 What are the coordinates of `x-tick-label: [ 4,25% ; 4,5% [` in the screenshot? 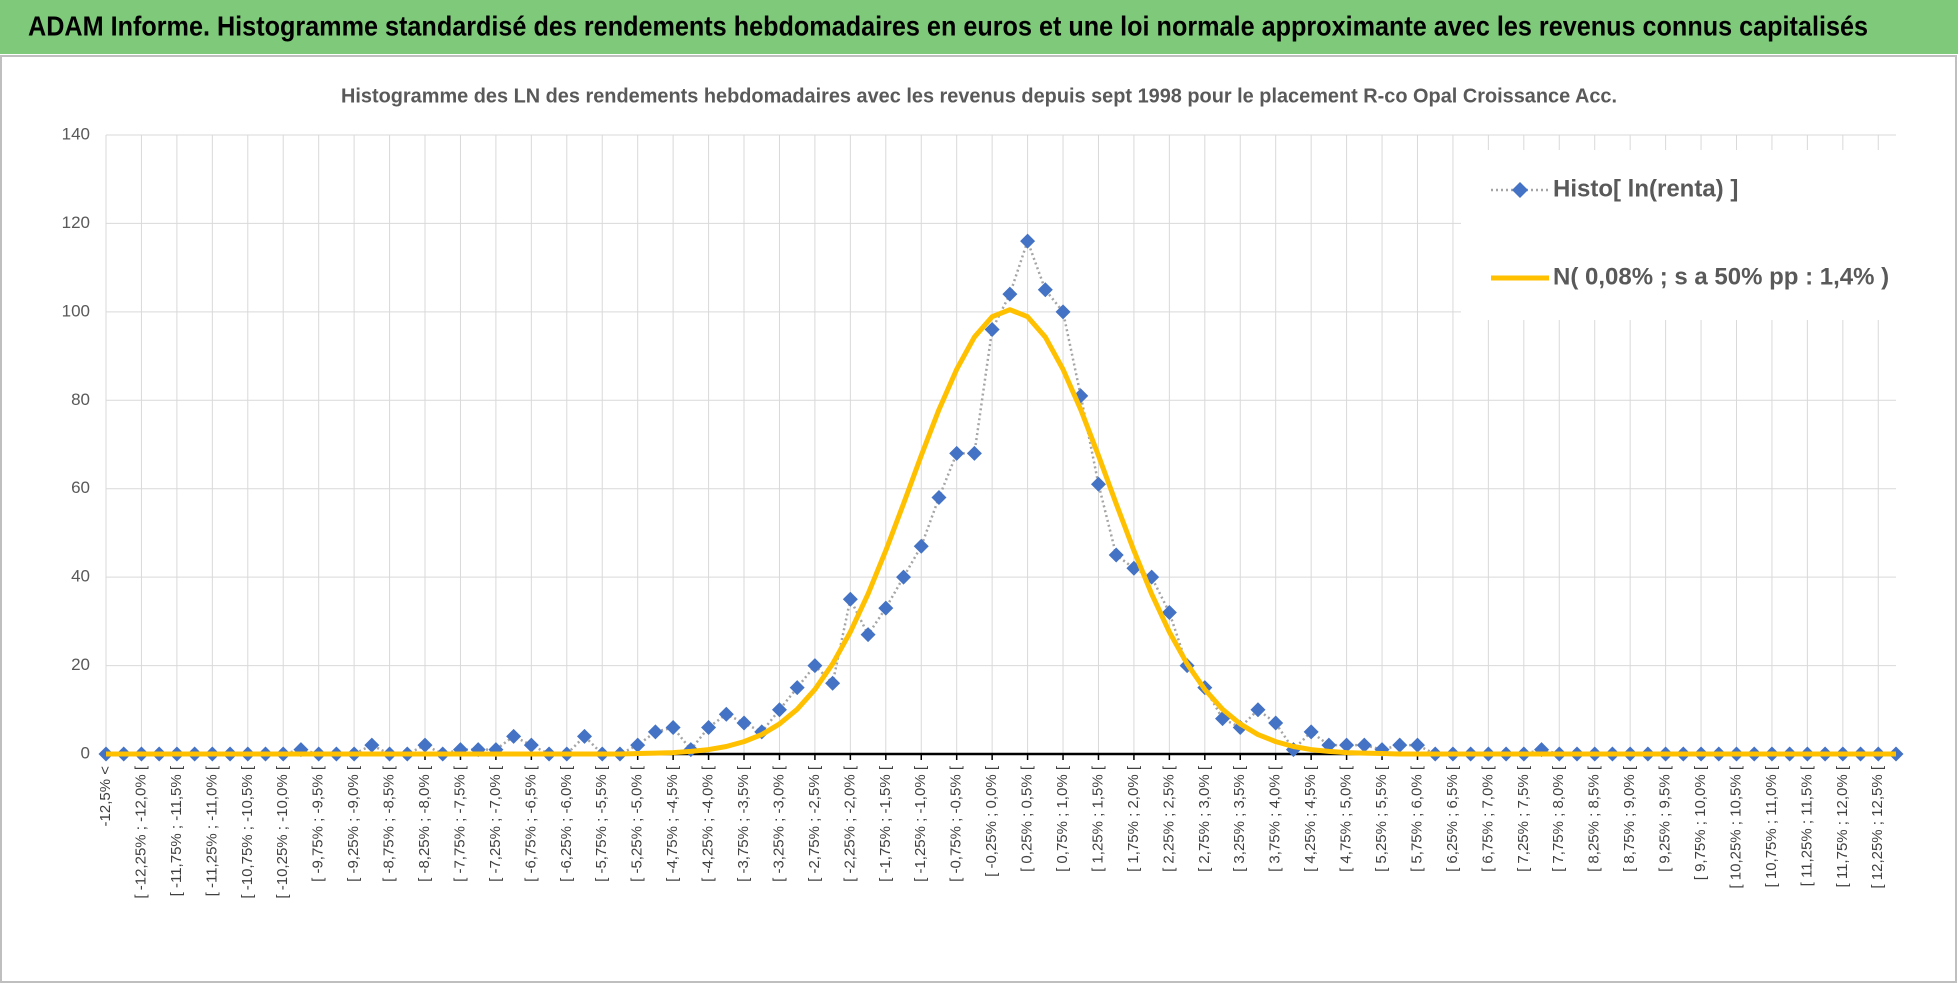 It's located at (1310, 818).